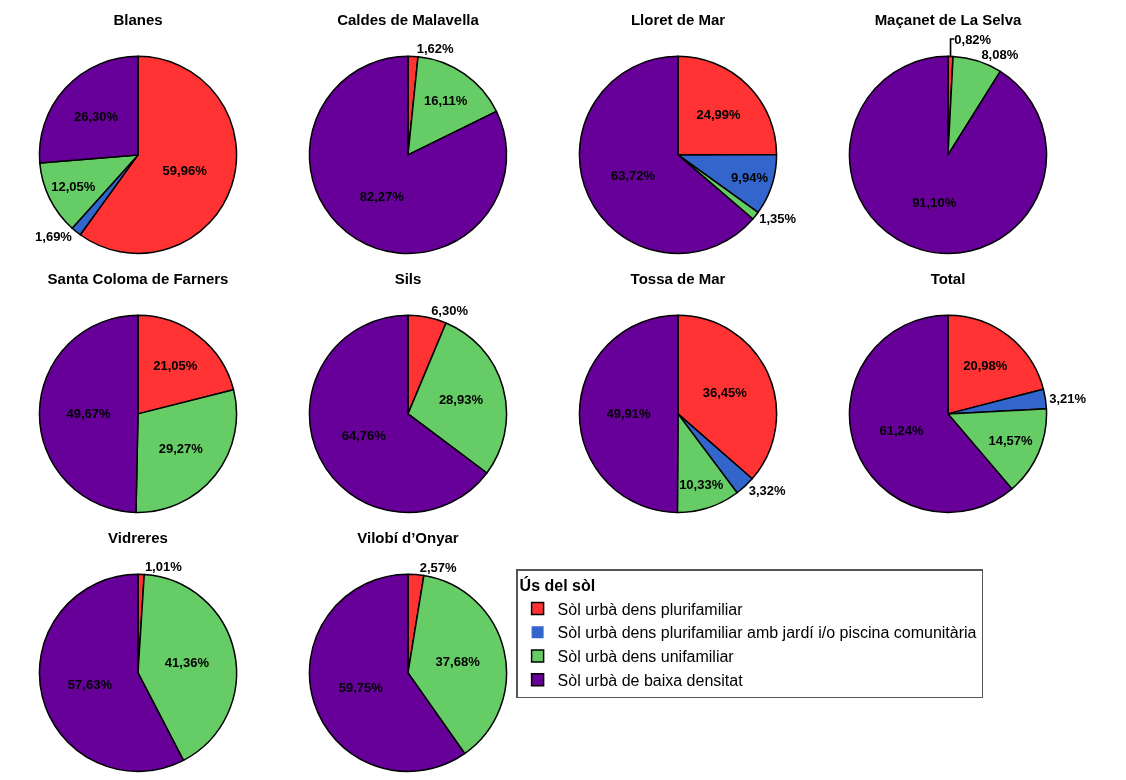 This screenshot has height=780, width=1126. I want to click on legend-label: Sòl urbà de baixa densitat, so click(650, 681).